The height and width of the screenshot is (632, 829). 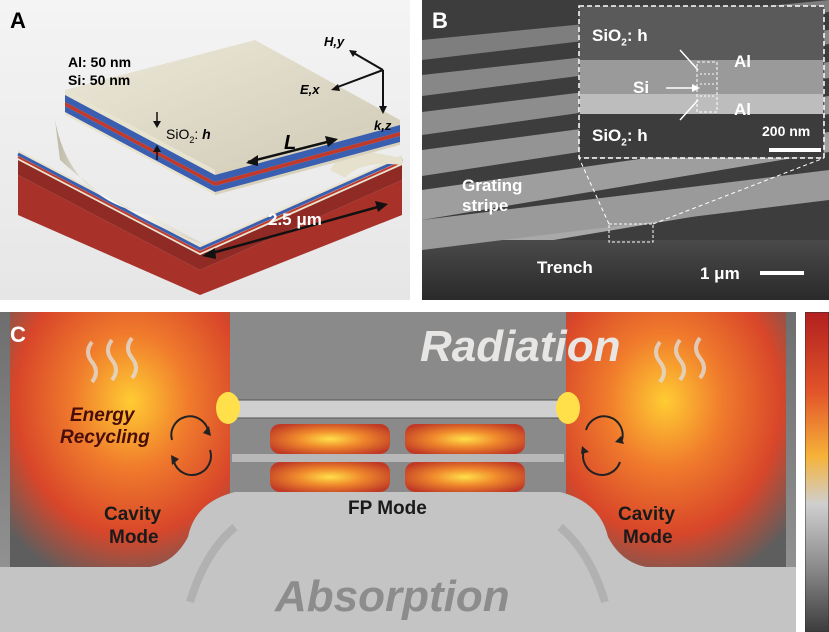 What do you see at coordinates (676, 439) in the screenshot?
I see `cavity-field-right` at bounding box center [676, 439].